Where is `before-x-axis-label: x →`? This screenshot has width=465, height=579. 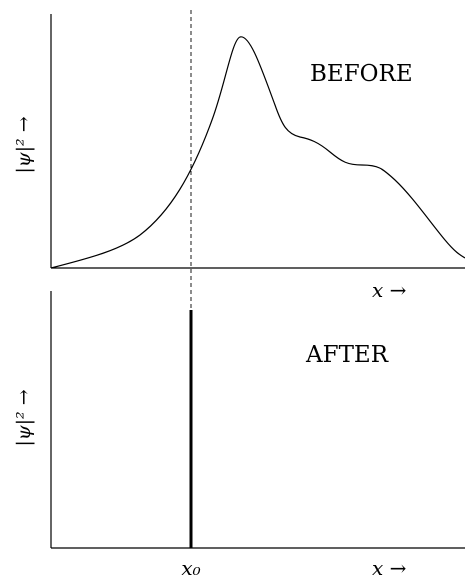
before-x-axis-label: x → is located at coordinates (389, 290).